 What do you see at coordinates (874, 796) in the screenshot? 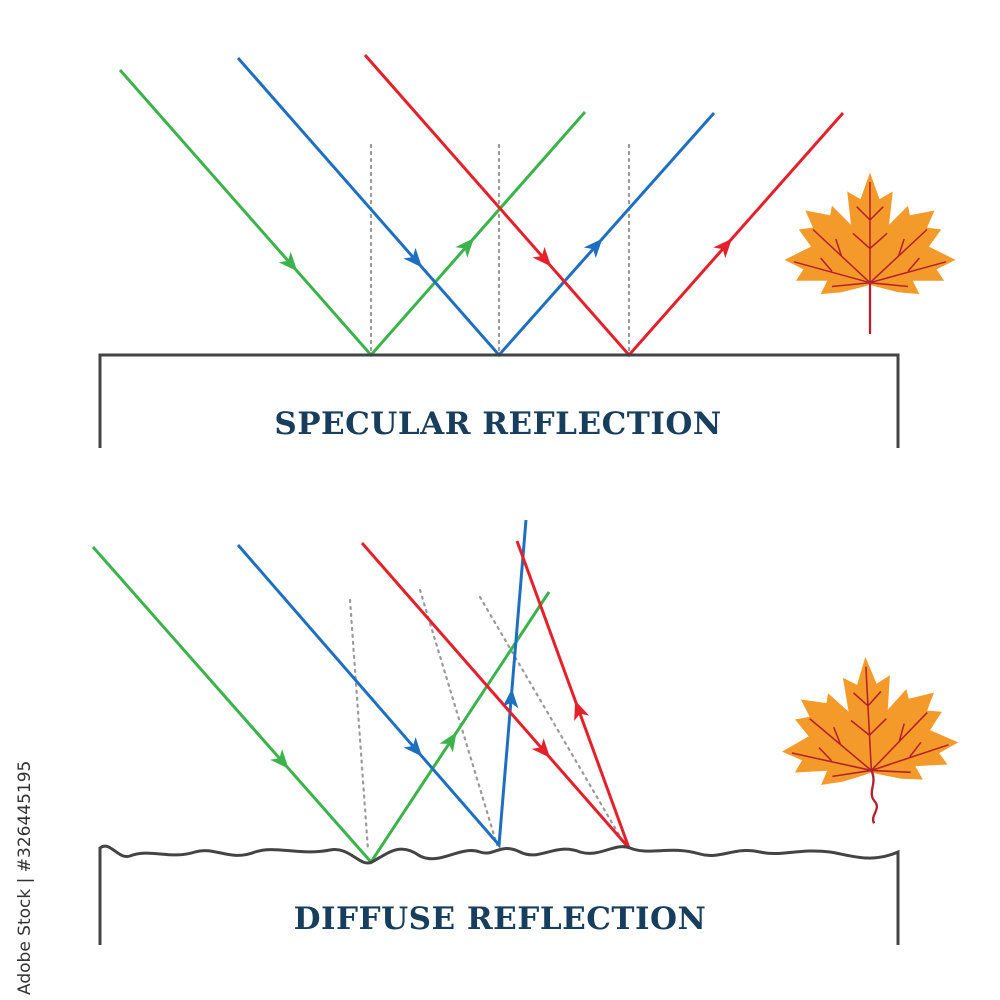
I see `leaf-stem` at bounding box center [874, 796].